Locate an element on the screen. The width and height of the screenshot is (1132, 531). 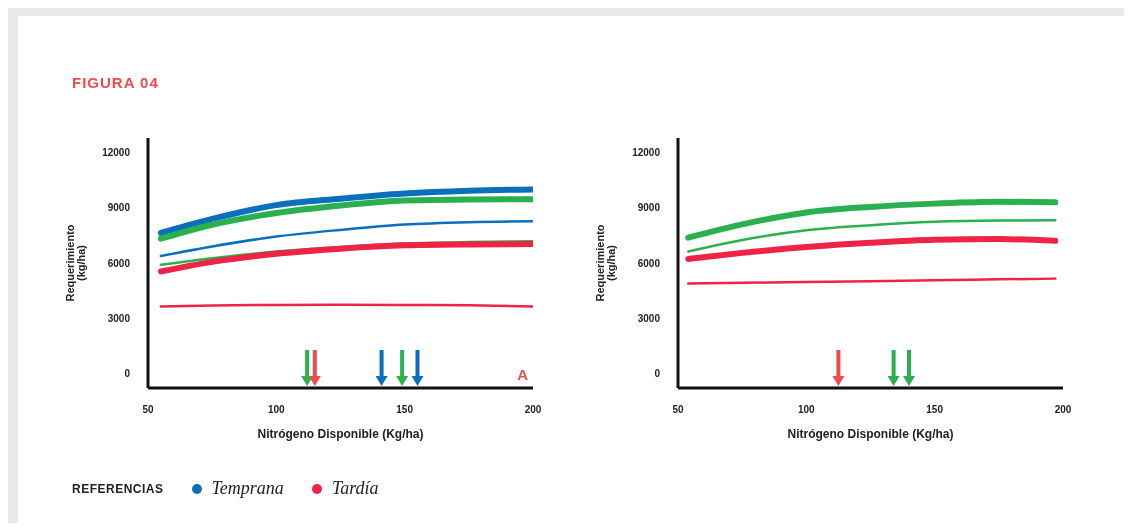
chart-title: FIGURA 04 is located at coordinates (115, 82).